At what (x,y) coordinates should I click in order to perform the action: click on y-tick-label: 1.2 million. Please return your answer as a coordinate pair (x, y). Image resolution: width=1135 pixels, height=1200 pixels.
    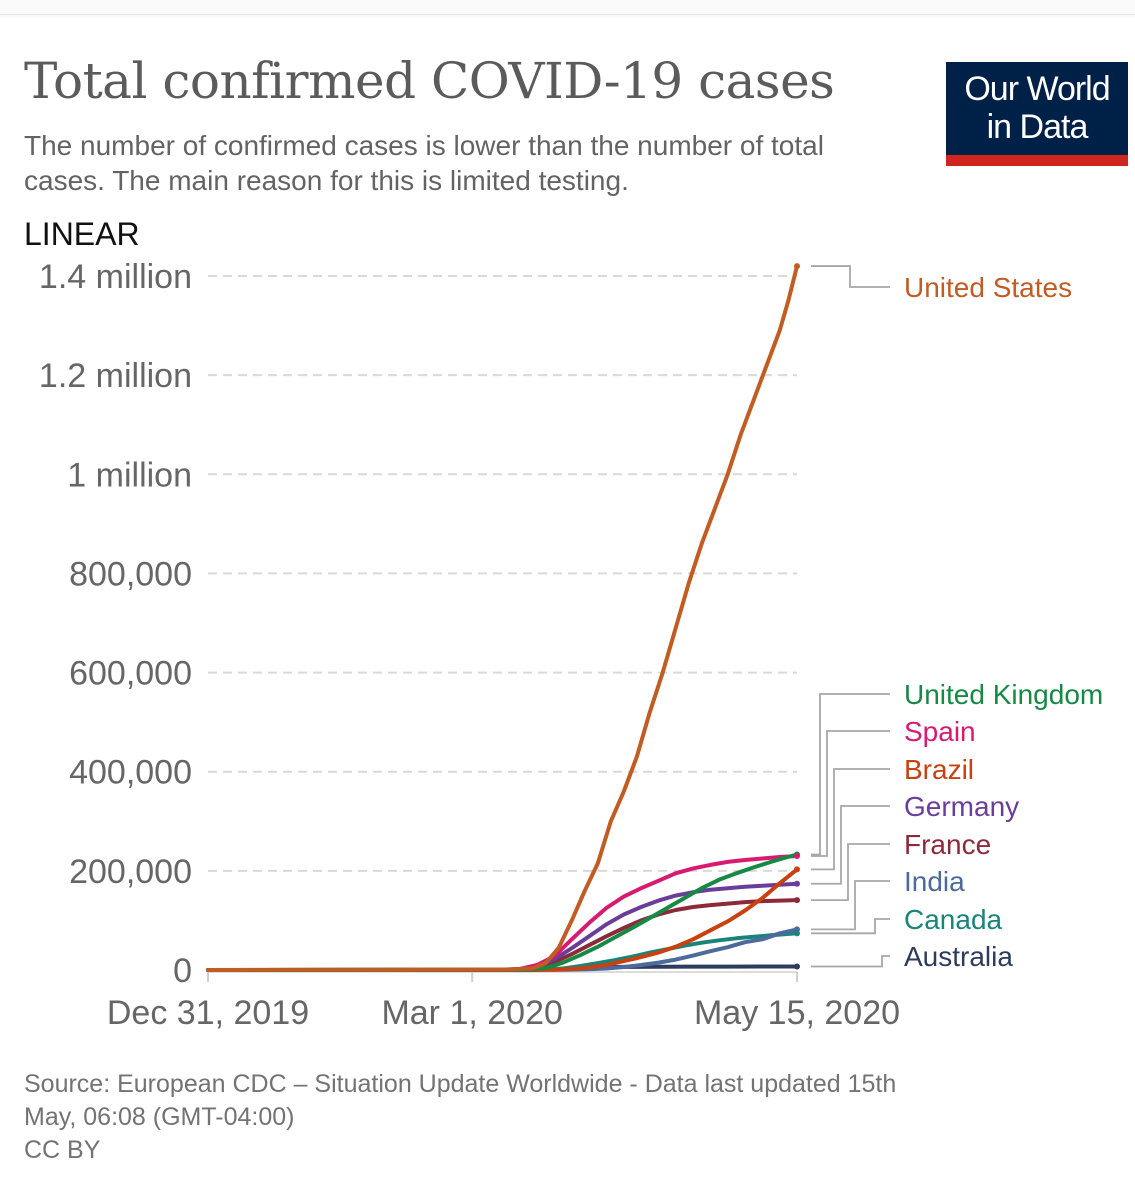
    Looking at the image, I should click on (115, 376).